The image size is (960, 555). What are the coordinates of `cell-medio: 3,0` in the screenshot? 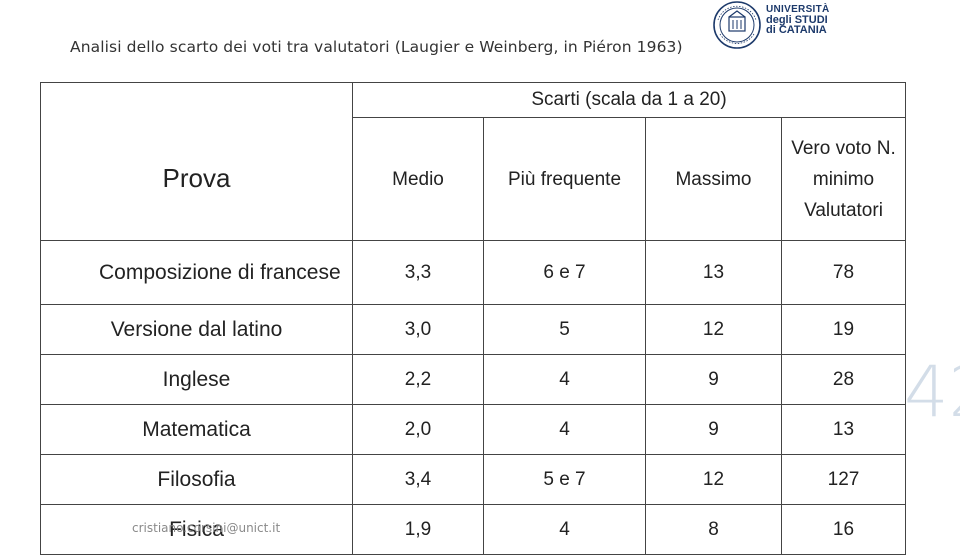 It's located at (418, 329).